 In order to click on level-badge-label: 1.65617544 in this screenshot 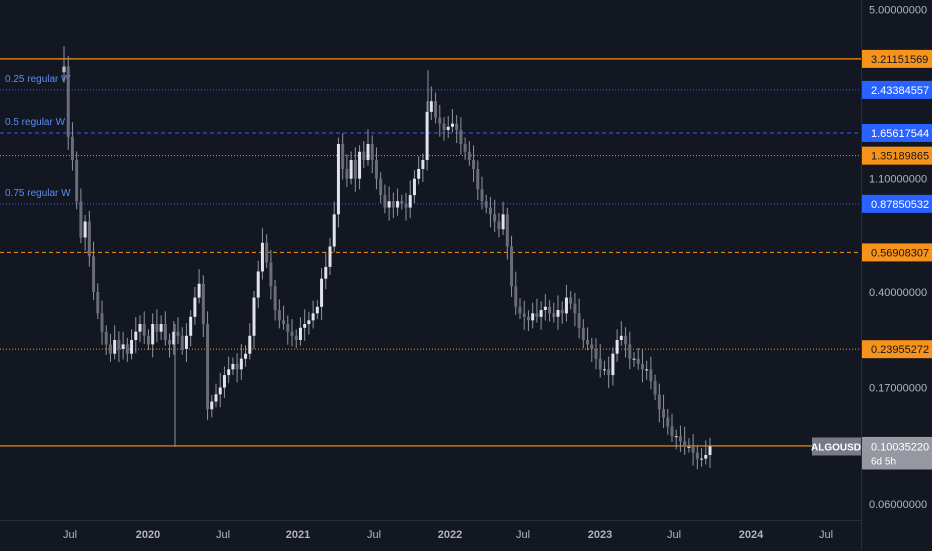, I will do `click(900, 134)`.